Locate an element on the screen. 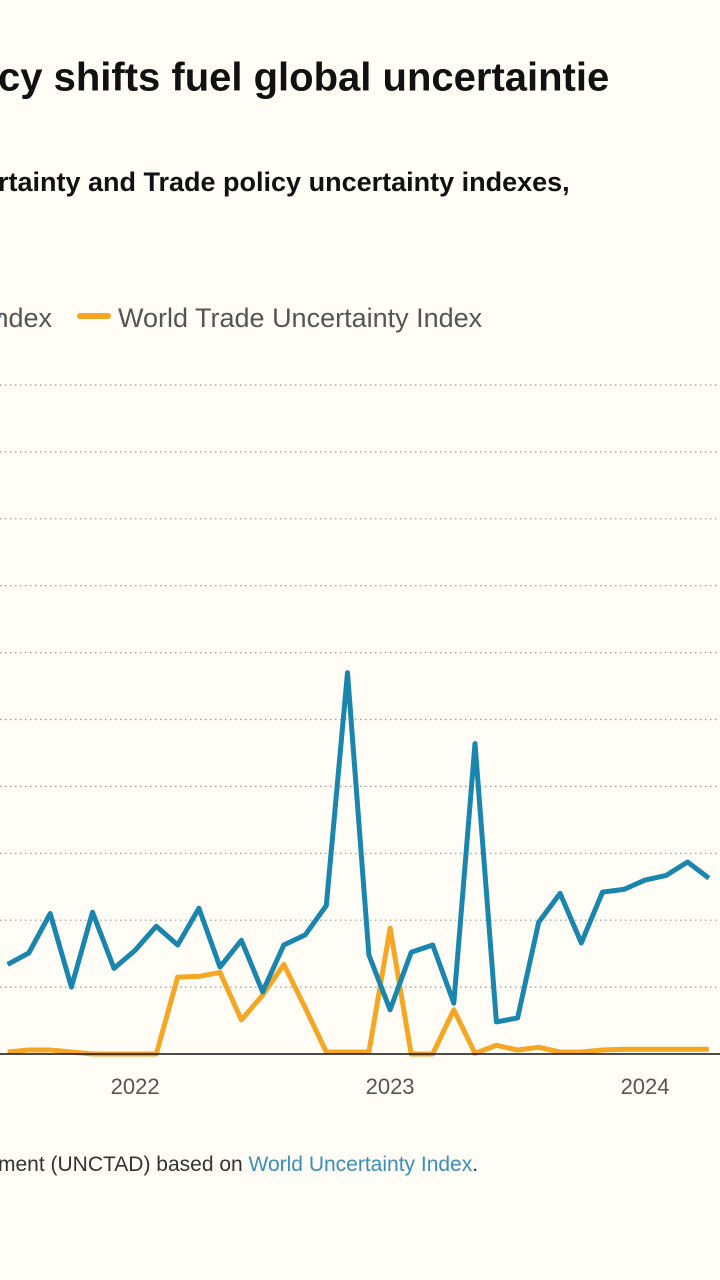  source-end: . is located at coordinates (475, 1164).